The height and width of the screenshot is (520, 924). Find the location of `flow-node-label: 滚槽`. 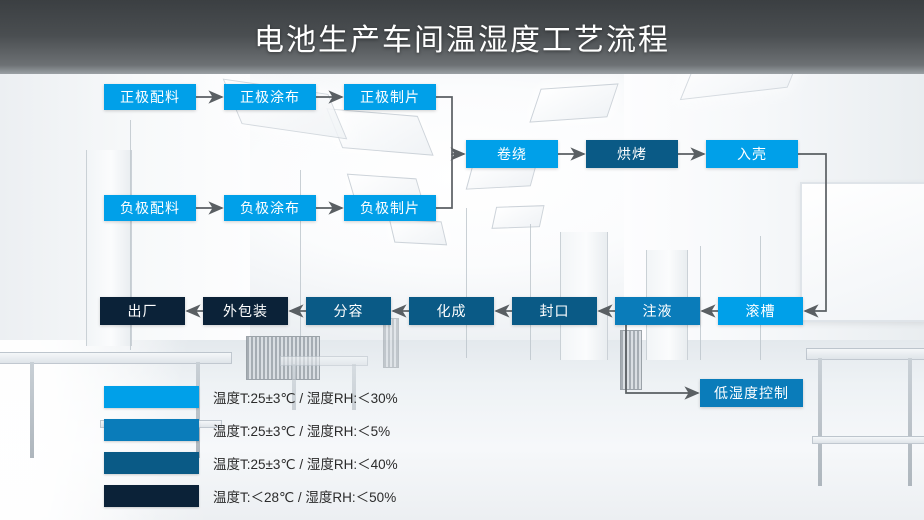

flow-node-label: 滚槽 is located at coordinates (760, 311).